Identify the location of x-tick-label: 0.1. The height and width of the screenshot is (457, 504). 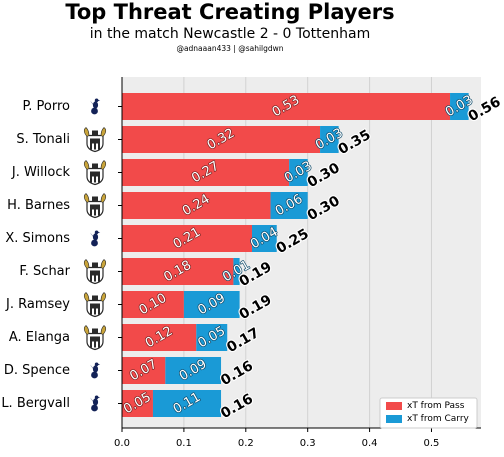
(184, 443).